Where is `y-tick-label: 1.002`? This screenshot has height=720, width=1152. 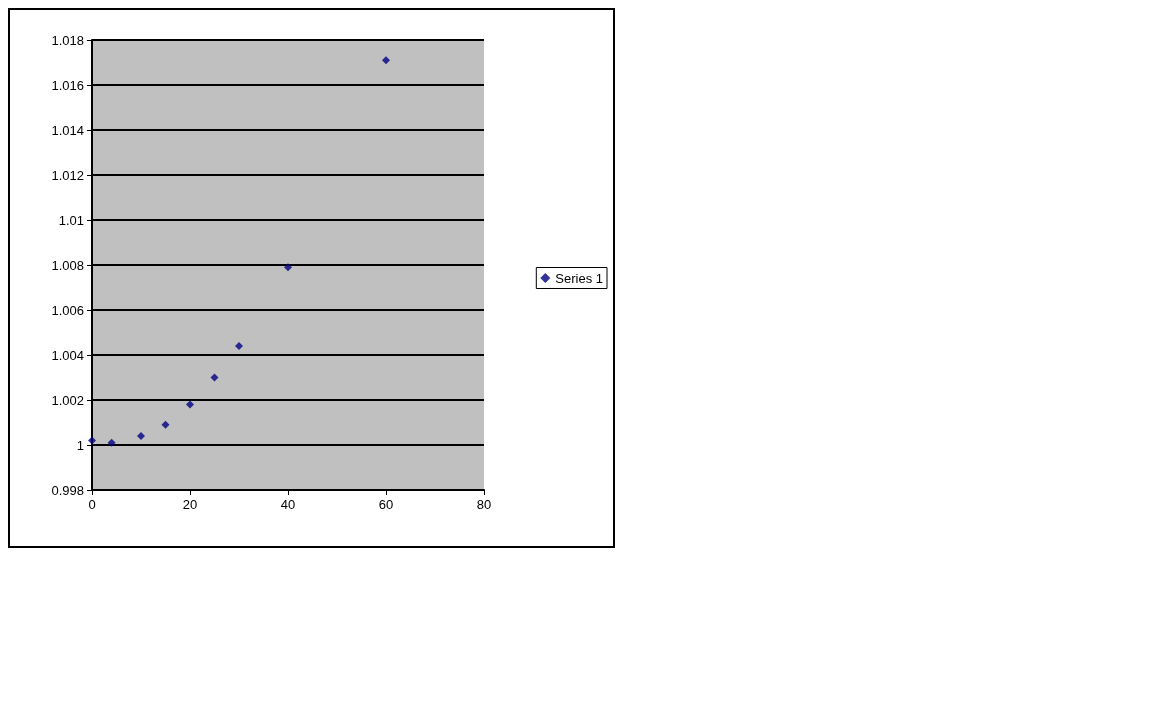
y-tick-label: 1.002 is located at coordinates (67, 400).